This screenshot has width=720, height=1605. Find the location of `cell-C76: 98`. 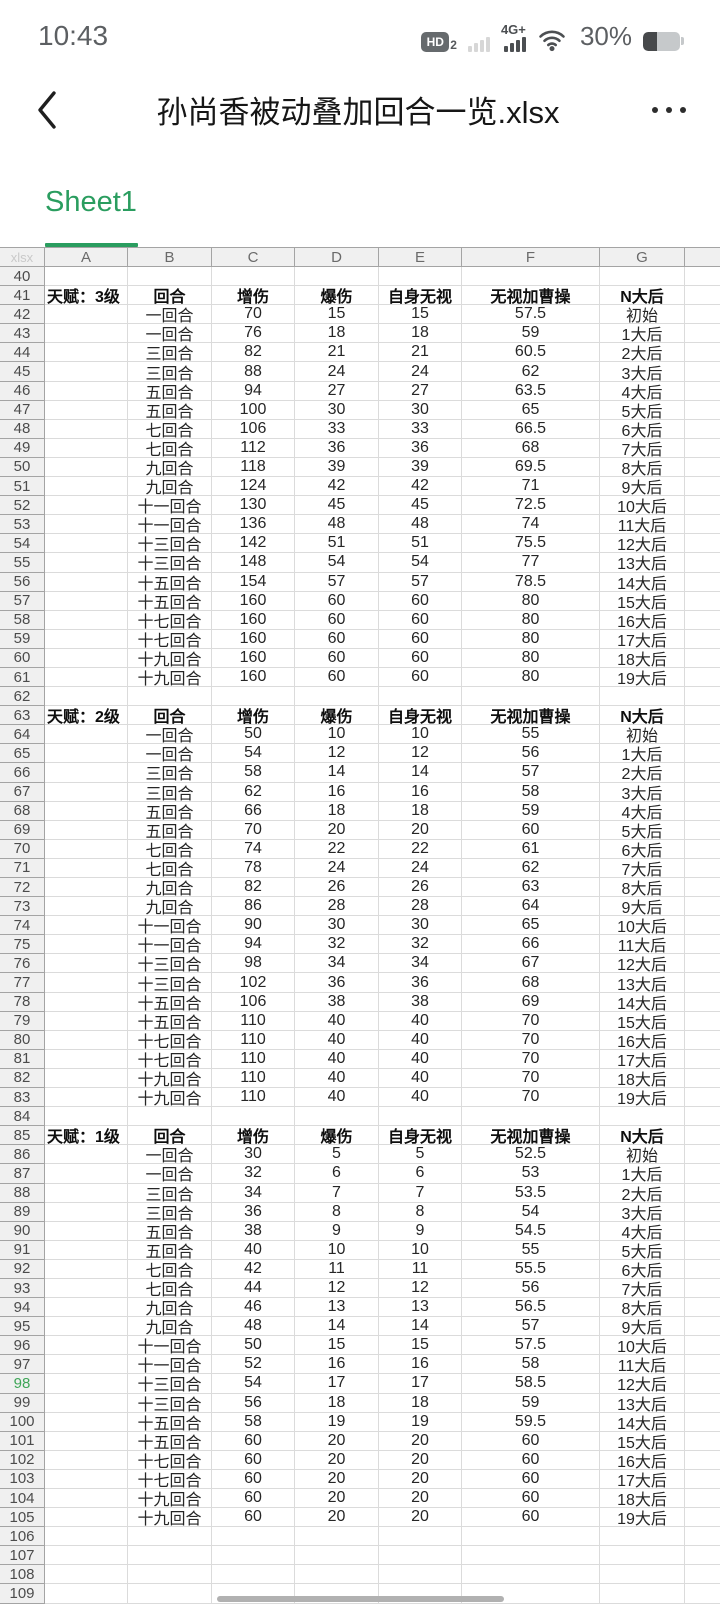

cell-C76: 98 is located at coordinates (253, 964).